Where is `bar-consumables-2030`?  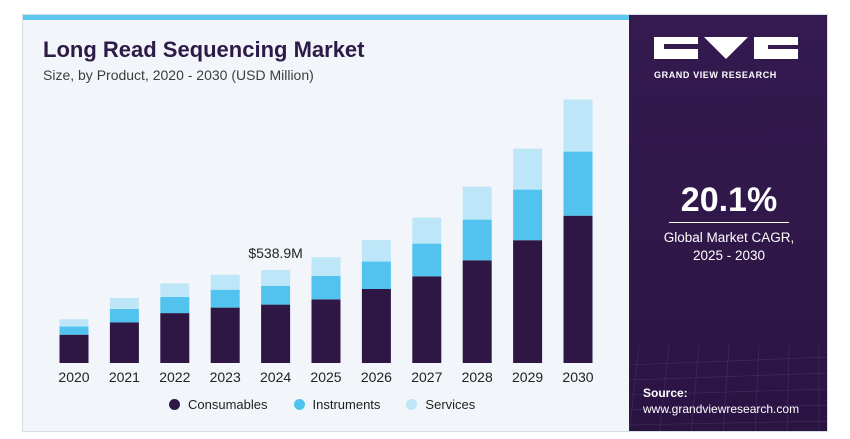 bar-consumables-2030 is located at coordinates (578, 289).